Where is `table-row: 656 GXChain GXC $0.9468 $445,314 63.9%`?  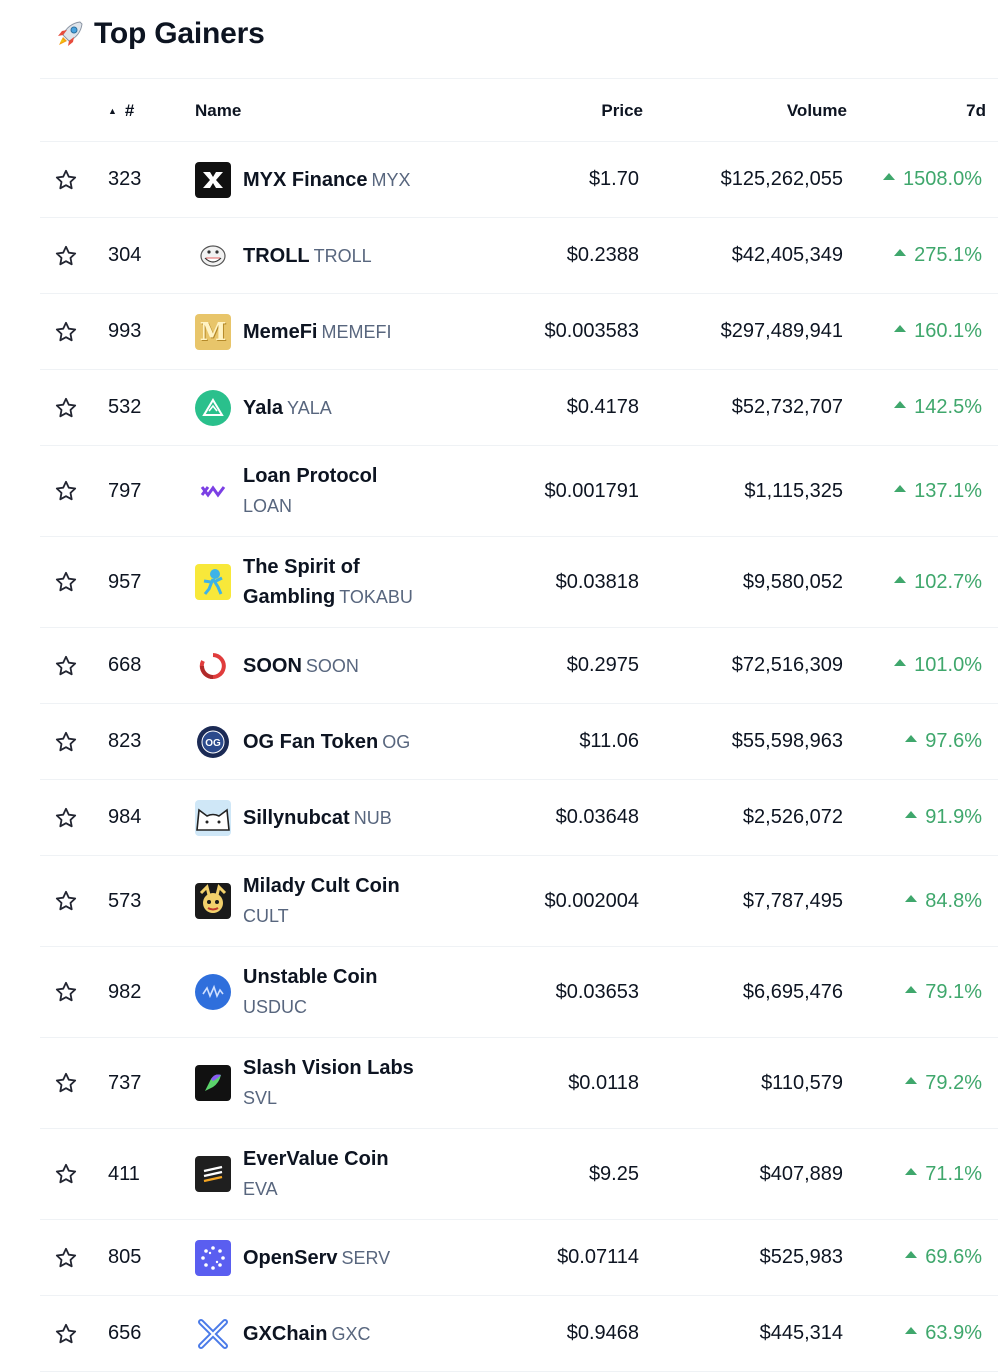
table-row: 656 GXChain GXC $0.9468 $445,314 63.9% is located at coordinates (519, 1334).